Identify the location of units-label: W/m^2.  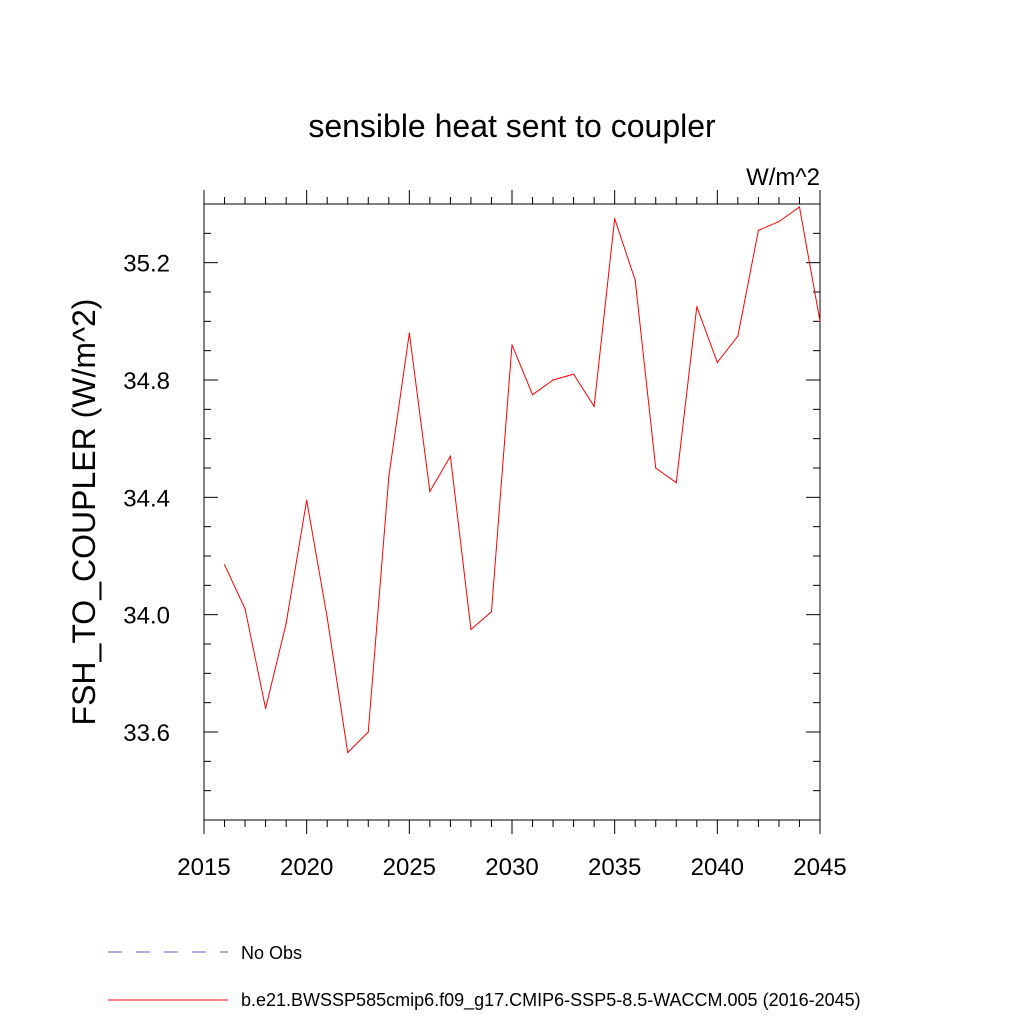
(783, 177).